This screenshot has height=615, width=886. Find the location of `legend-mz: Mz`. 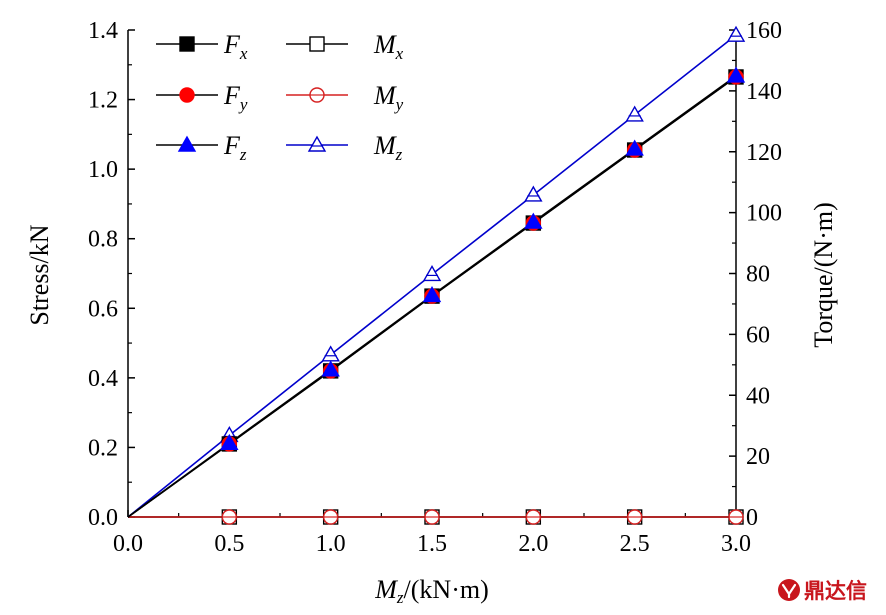

legend-mz: Mz is located at coordinates (344, 147).